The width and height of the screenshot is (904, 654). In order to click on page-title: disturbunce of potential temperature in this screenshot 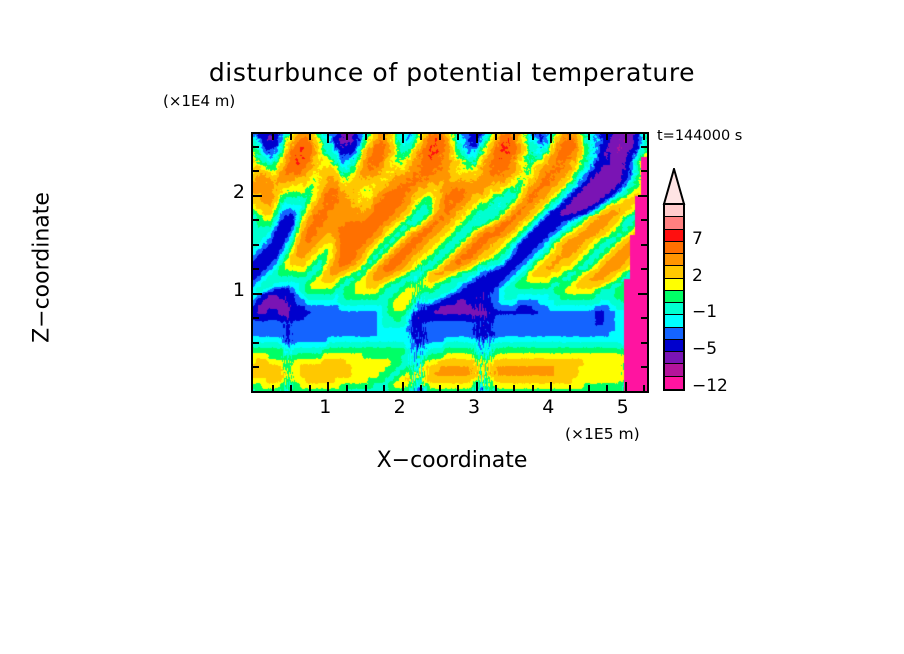, I will do `click(452, 72)`.